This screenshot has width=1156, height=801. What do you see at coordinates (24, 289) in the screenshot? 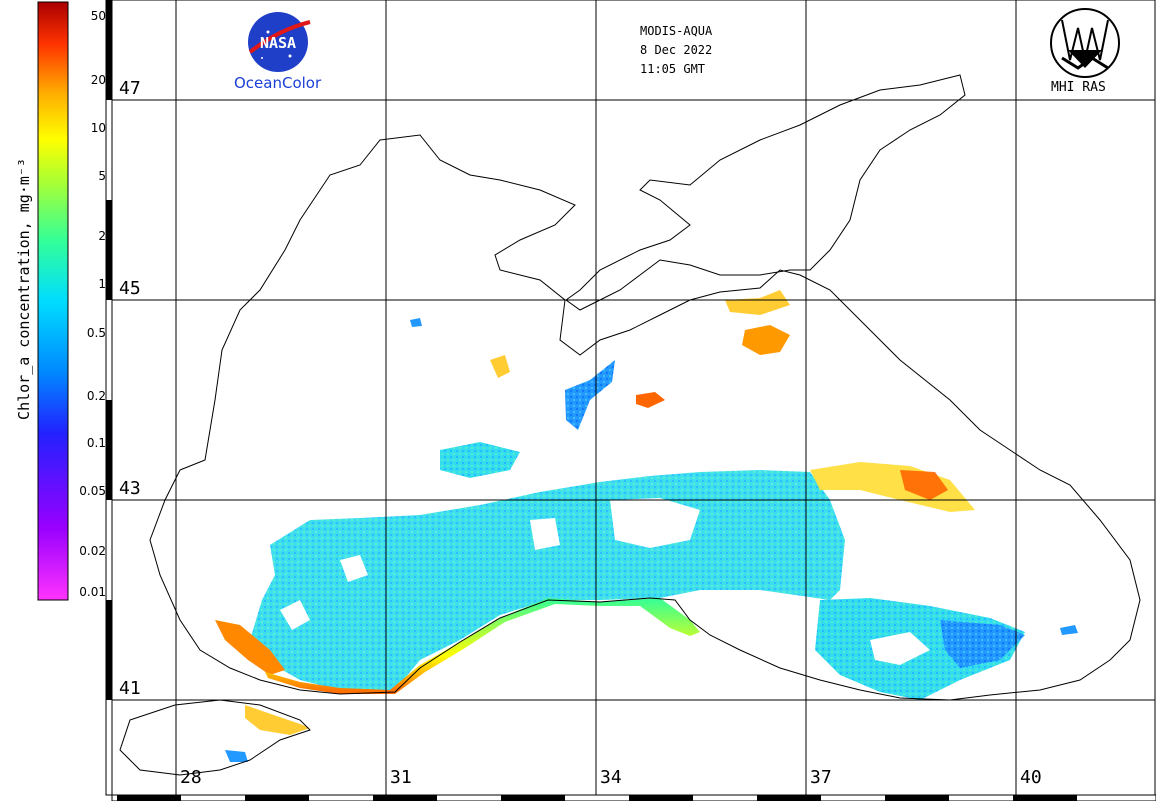
I see `colorbar-title: Chlor_a concentration, mg·m⁻³` at bounding box center [24, 289].